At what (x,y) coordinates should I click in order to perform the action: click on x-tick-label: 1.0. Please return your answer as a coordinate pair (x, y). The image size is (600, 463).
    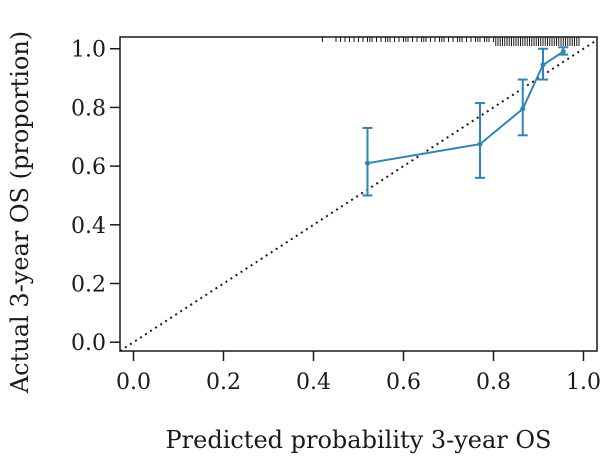
    Looking at the image, I should click on (583, 382).